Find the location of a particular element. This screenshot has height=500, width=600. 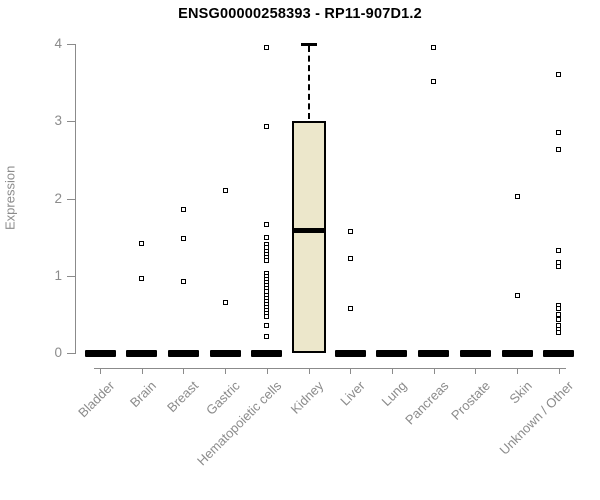

y-tick-label: 4 is located at coordinates (58, 43).